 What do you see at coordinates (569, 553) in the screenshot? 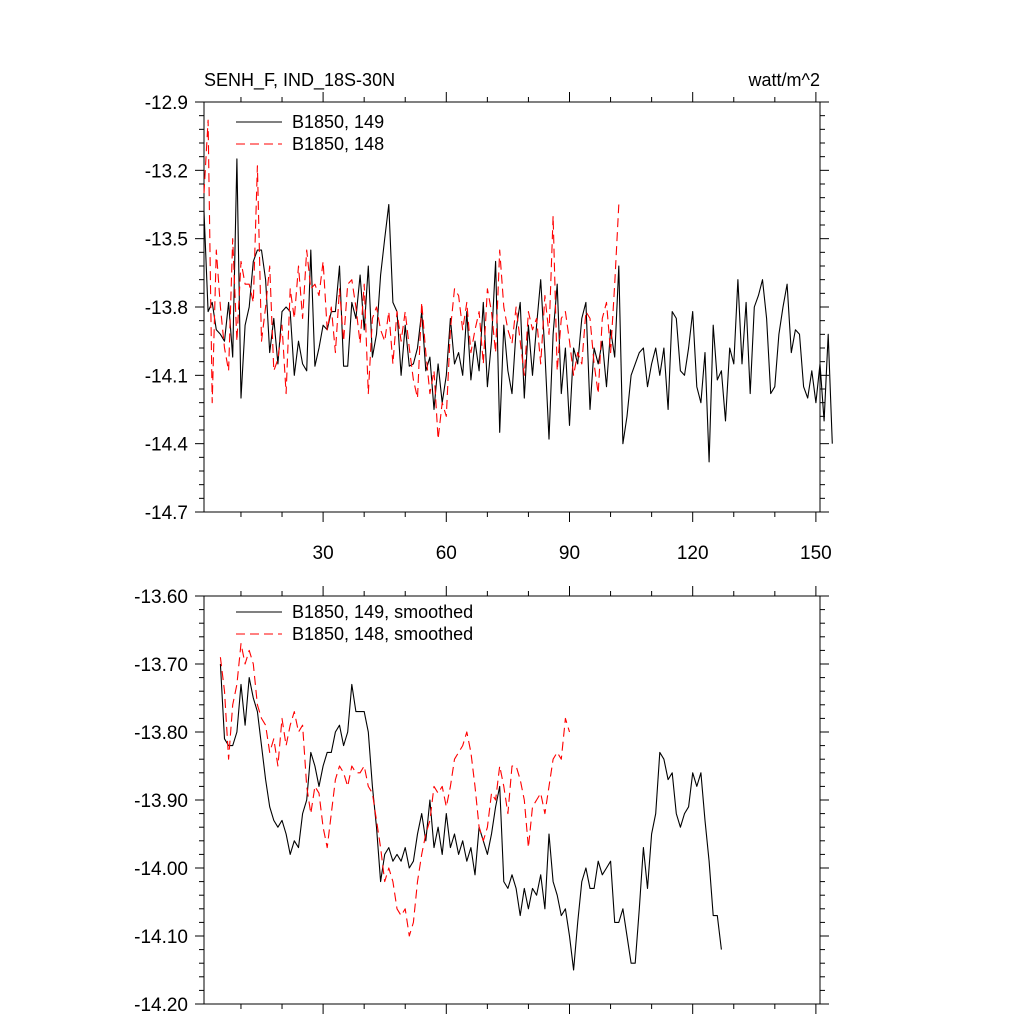
I see `x-tick-label: 90` at bounding box center [569, 553].